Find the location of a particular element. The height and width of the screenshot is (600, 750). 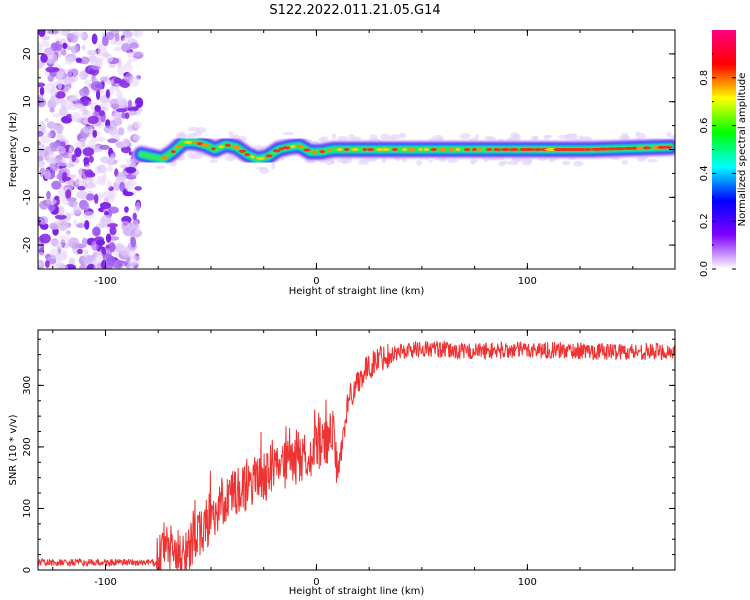

x-tick-label: -100 is located at coordinates (105, 582).